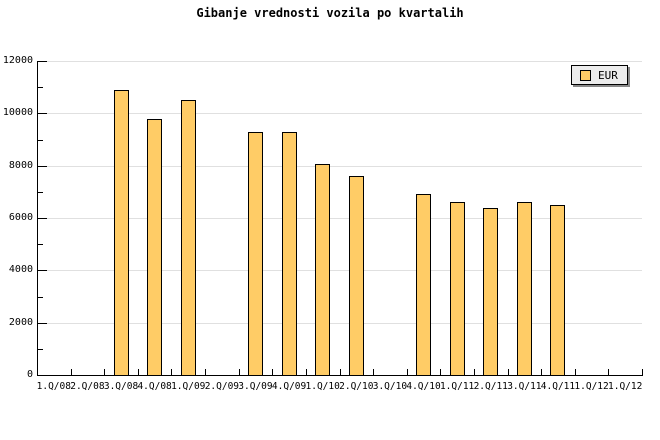  I want to click on bar-1.Q/10, so click(323, 270).